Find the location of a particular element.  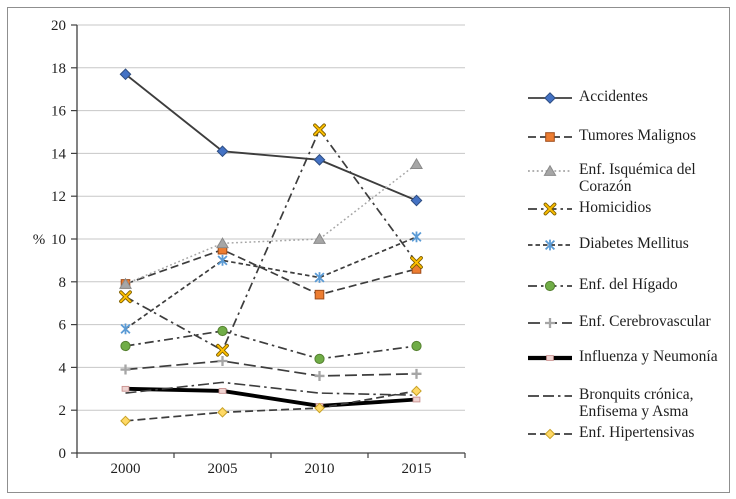

series-diabetes-mellitus is located at coordinates (271, 283).